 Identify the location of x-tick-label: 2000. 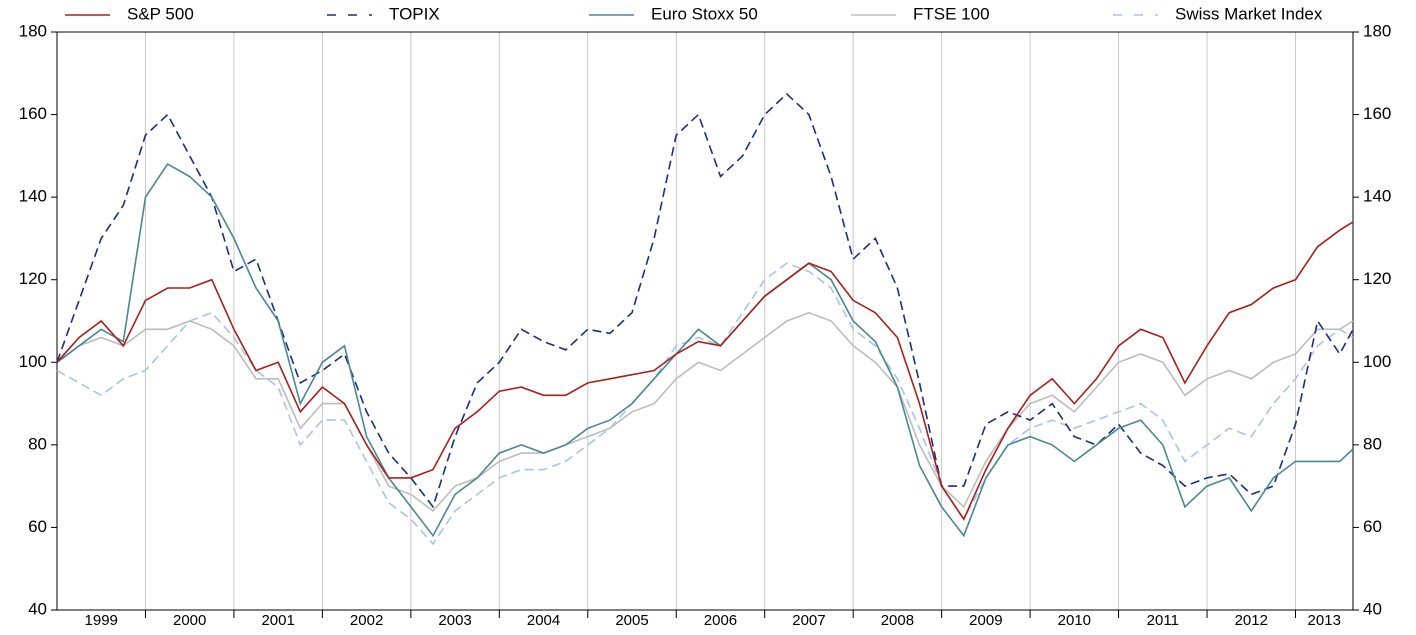
(189, 620).